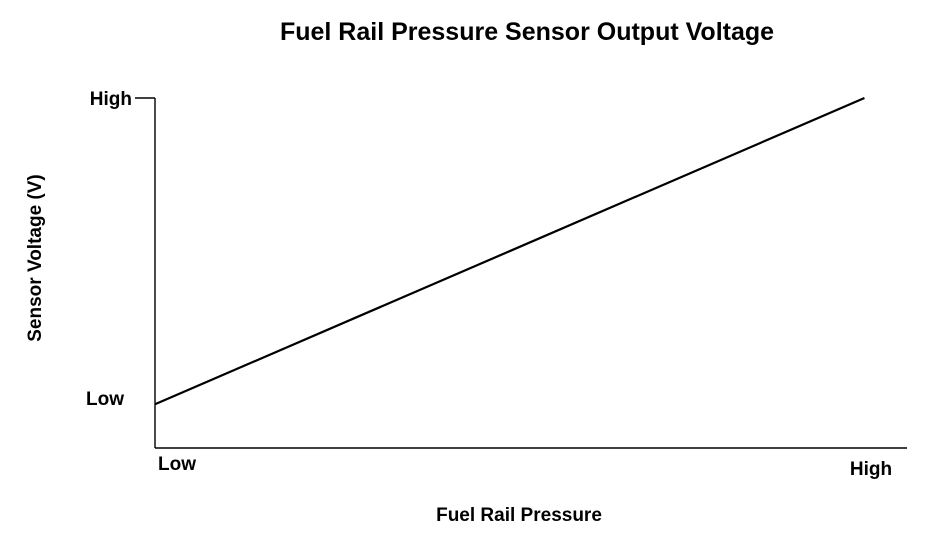  What do you see at coordinates (120, 249) in the screenshot?
I see `y-ticks: Low High` at bounding box center [120, 249].